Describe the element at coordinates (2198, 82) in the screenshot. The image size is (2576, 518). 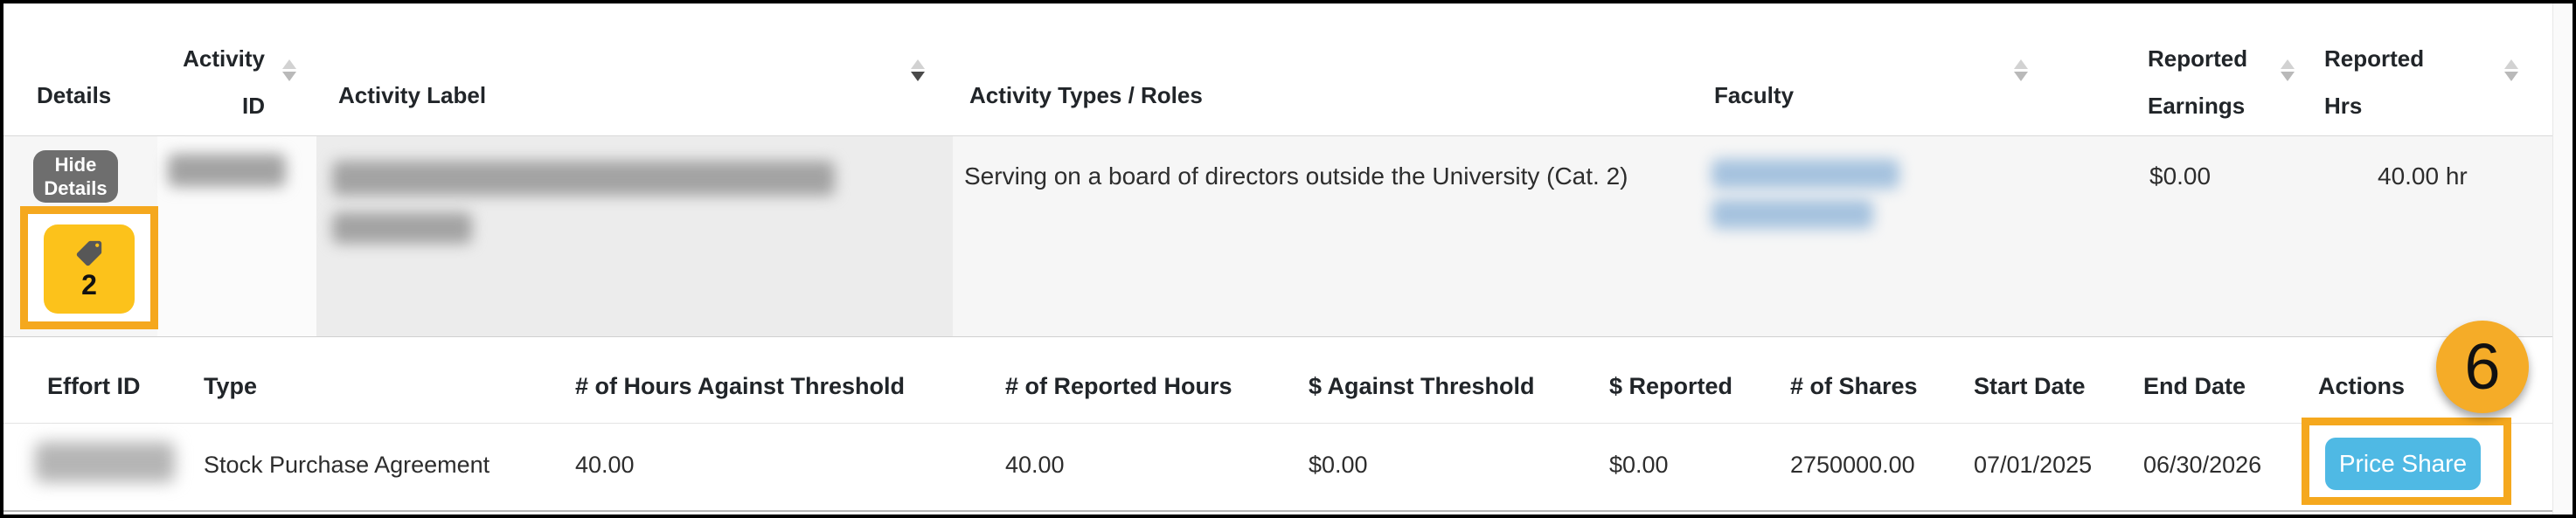
I see `column-header-reported-earnings: Reported Earnings` at that location.